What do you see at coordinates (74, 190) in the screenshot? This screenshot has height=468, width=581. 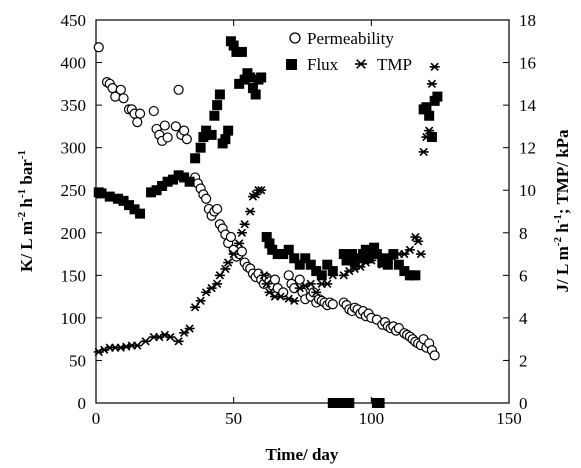 I see `y-left-tick-label: 250` at bounding box center [74, 190].